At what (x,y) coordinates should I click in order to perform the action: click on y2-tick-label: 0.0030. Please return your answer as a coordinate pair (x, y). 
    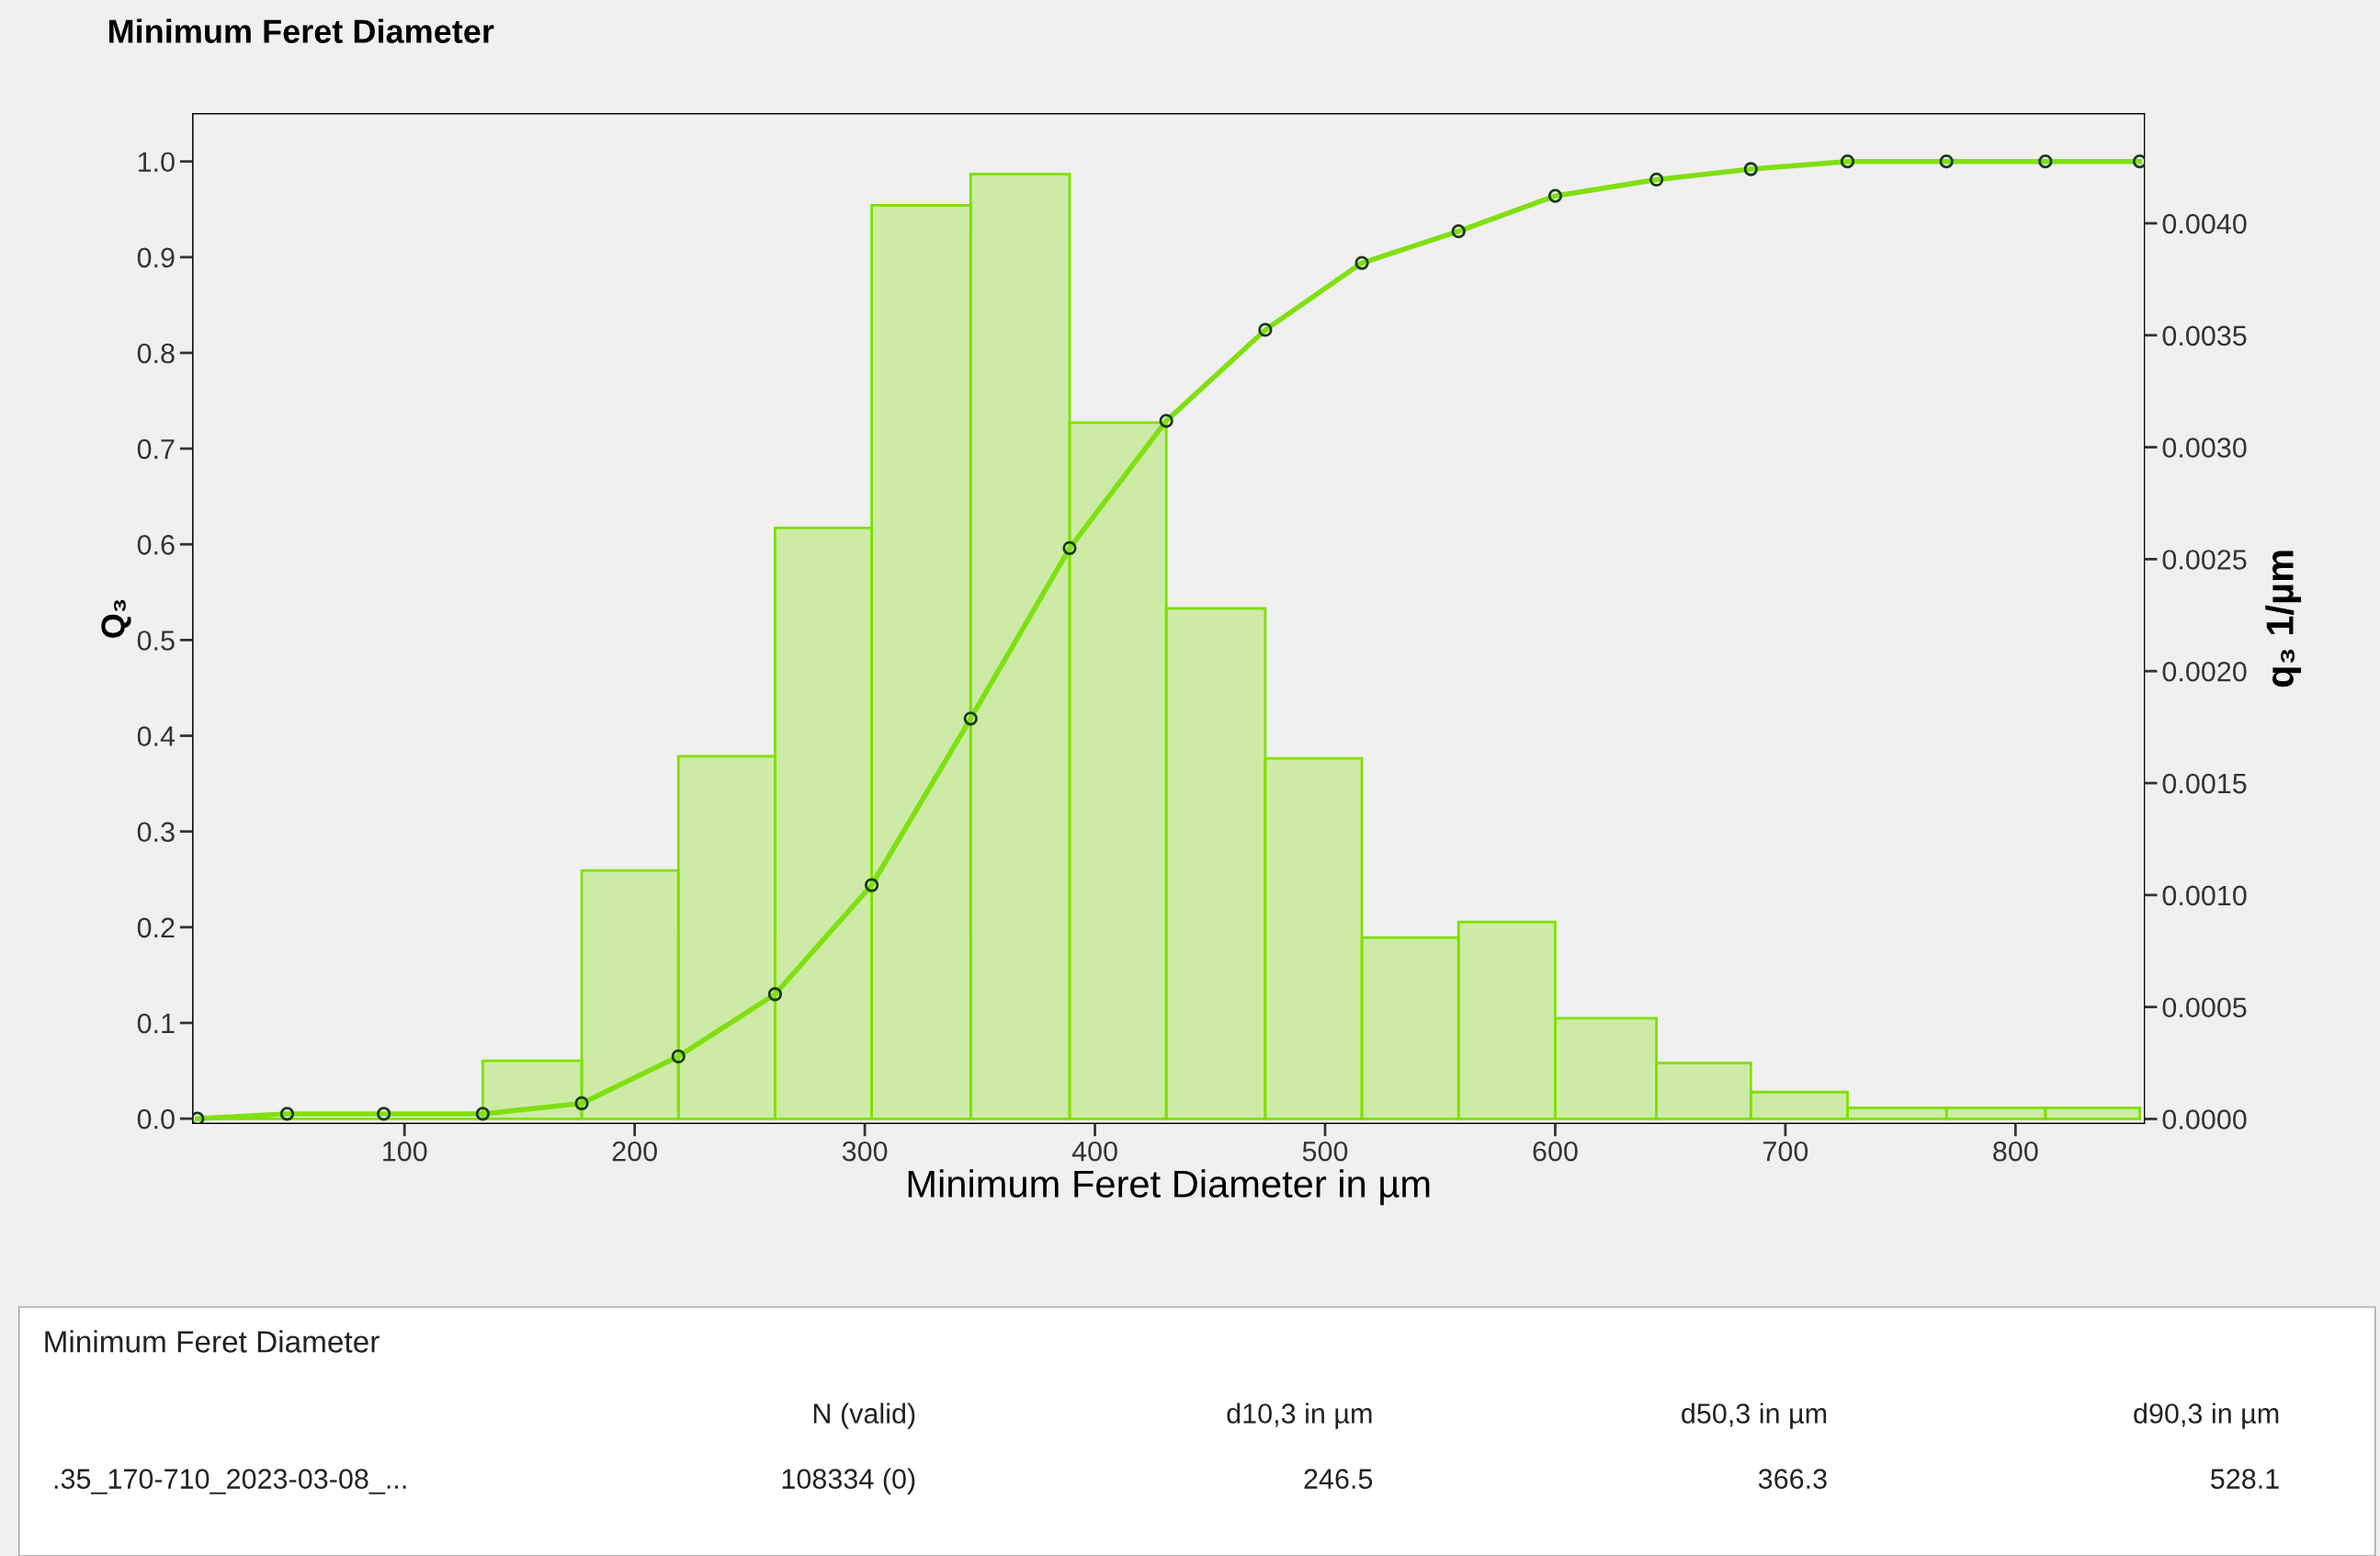
    Looking at the image, I should click on (2204, 447).